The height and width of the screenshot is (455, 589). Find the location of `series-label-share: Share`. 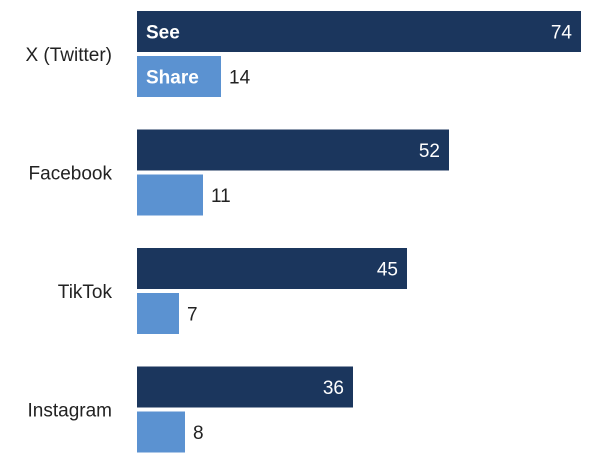

series-label-share: Share is located at coordinates (172, 78).